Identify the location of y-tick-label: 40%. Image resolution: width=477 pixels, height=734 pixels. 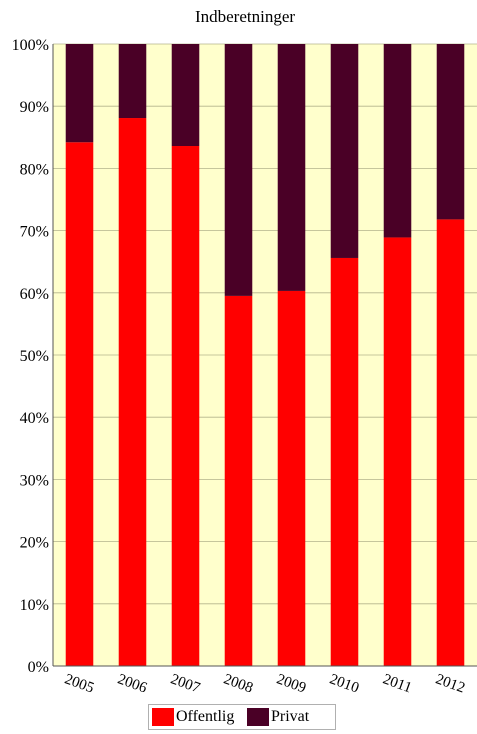
(34, 418).